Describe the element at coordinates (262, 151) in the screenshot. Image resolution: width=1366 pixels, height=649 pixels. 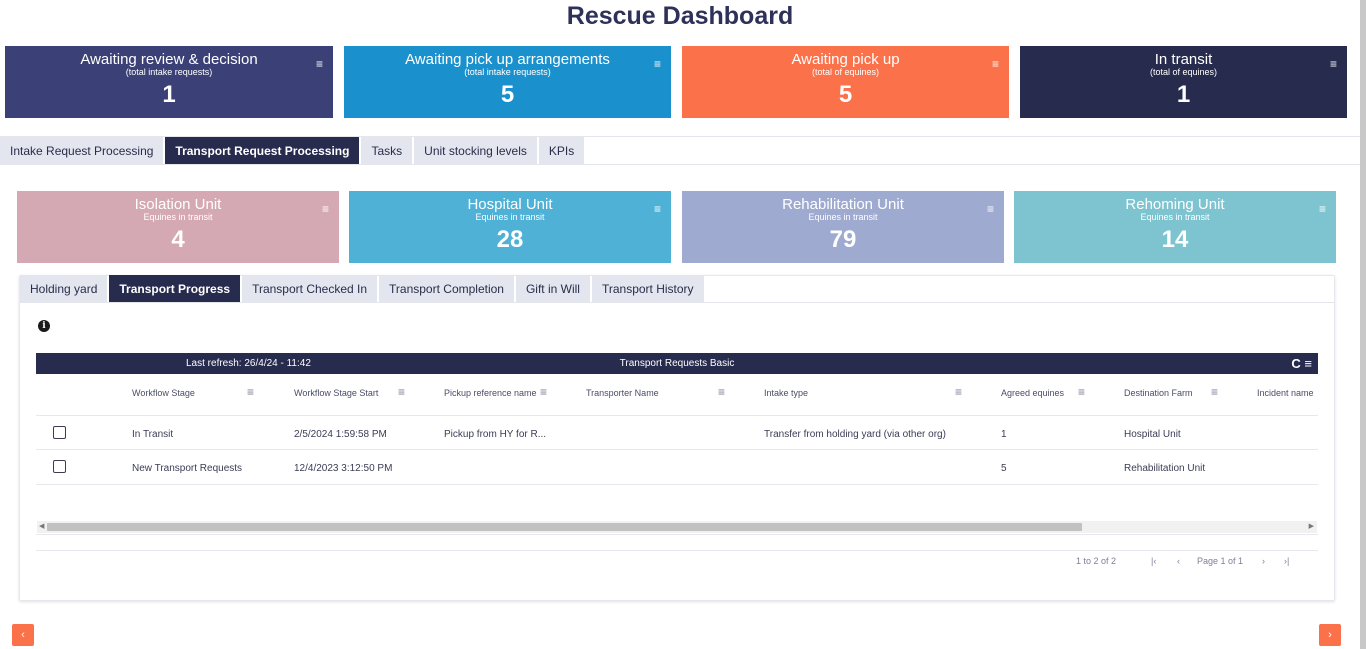
I see `tab-transport-request-processing: Transport Request Processing` at that location.